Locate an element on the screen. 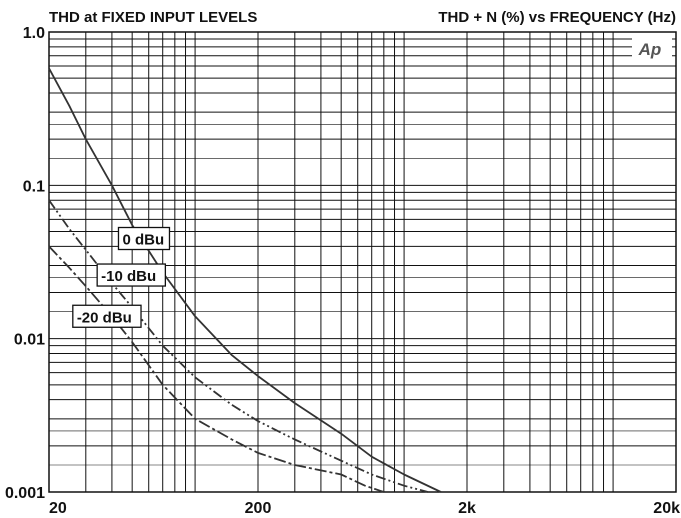  curve-labels: 0 dBu -10 dBu -20 dBu is located at coordinates (121, 277).